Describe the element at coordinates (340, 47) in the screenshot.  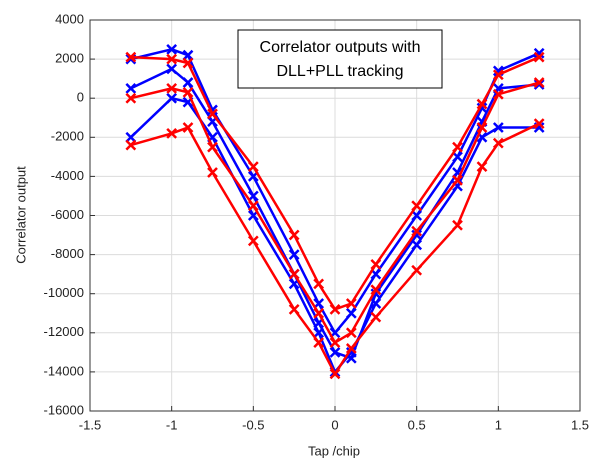
I see `chart-title: Correlator outputs with` at that location.